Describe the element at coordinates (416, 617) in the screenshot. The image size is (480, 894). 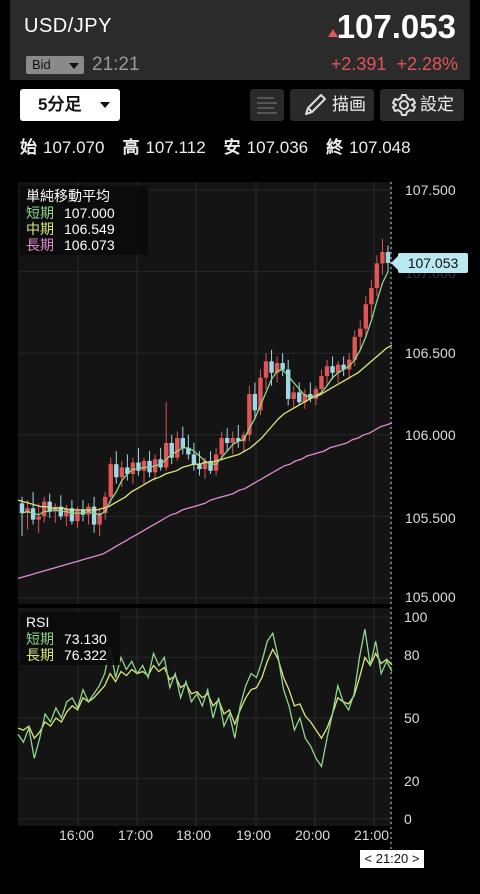
I see `rsi-tick: 100` at that location.